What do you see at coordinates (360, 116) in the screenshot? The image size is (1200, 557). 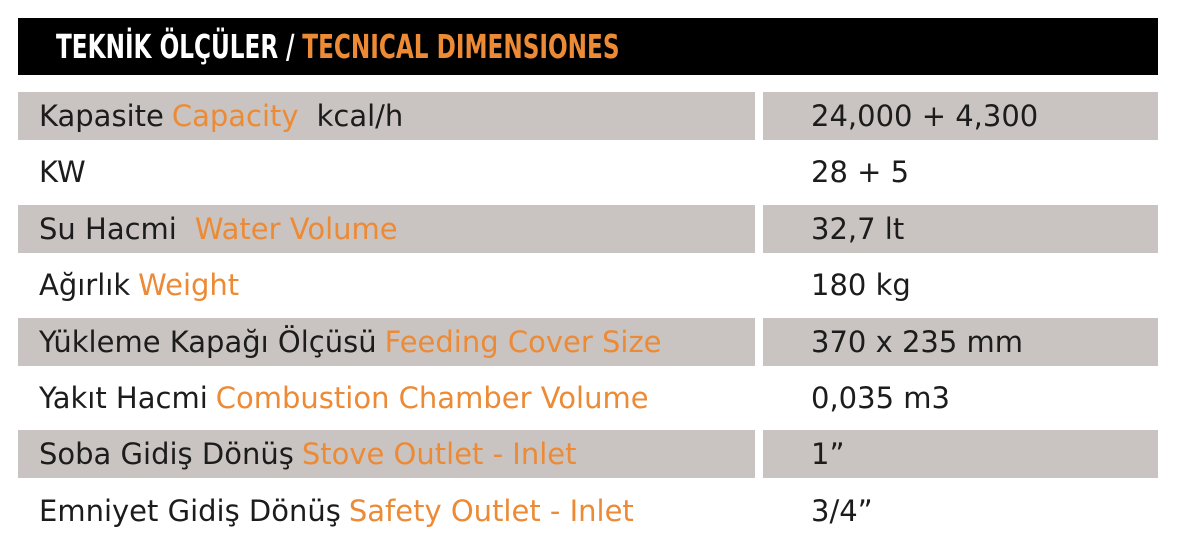 I see `label-unit: kcal/h` at bounding box center [360, 116].